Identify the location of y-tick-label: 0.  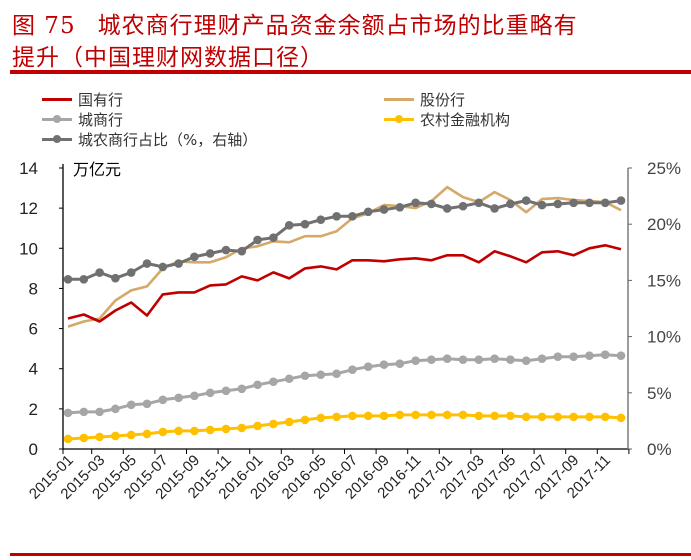
(33, 449).